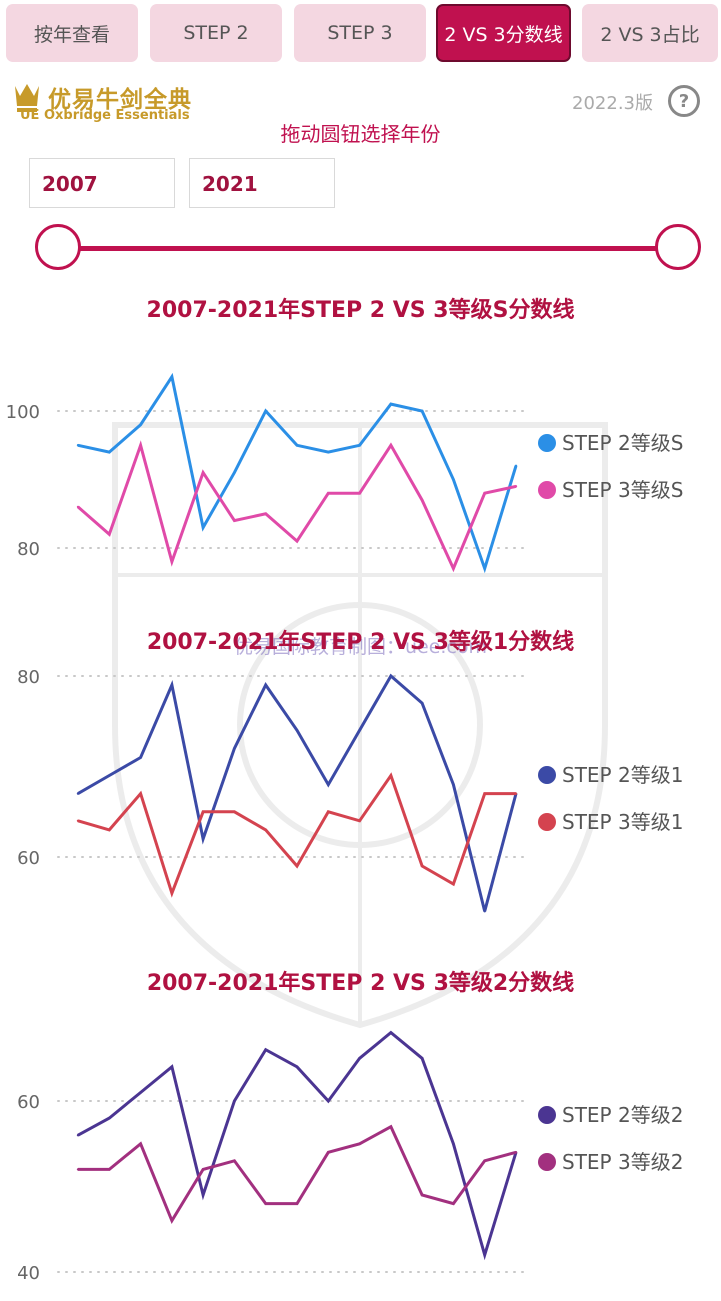 This screenshot has width=721, height=1301. I want to click on y-tick-label: 100, so click(23, 412).